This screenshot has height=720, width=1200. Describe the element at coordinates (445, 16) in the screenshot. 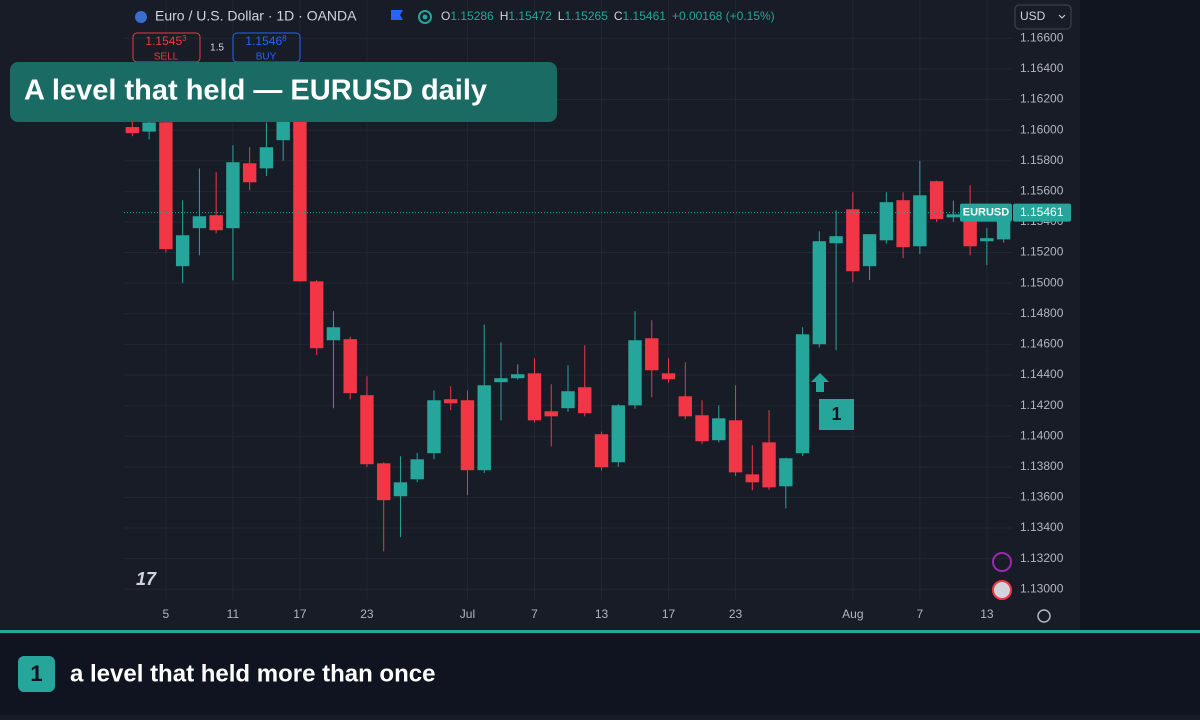

I see `ohlc-key: O` at that location.